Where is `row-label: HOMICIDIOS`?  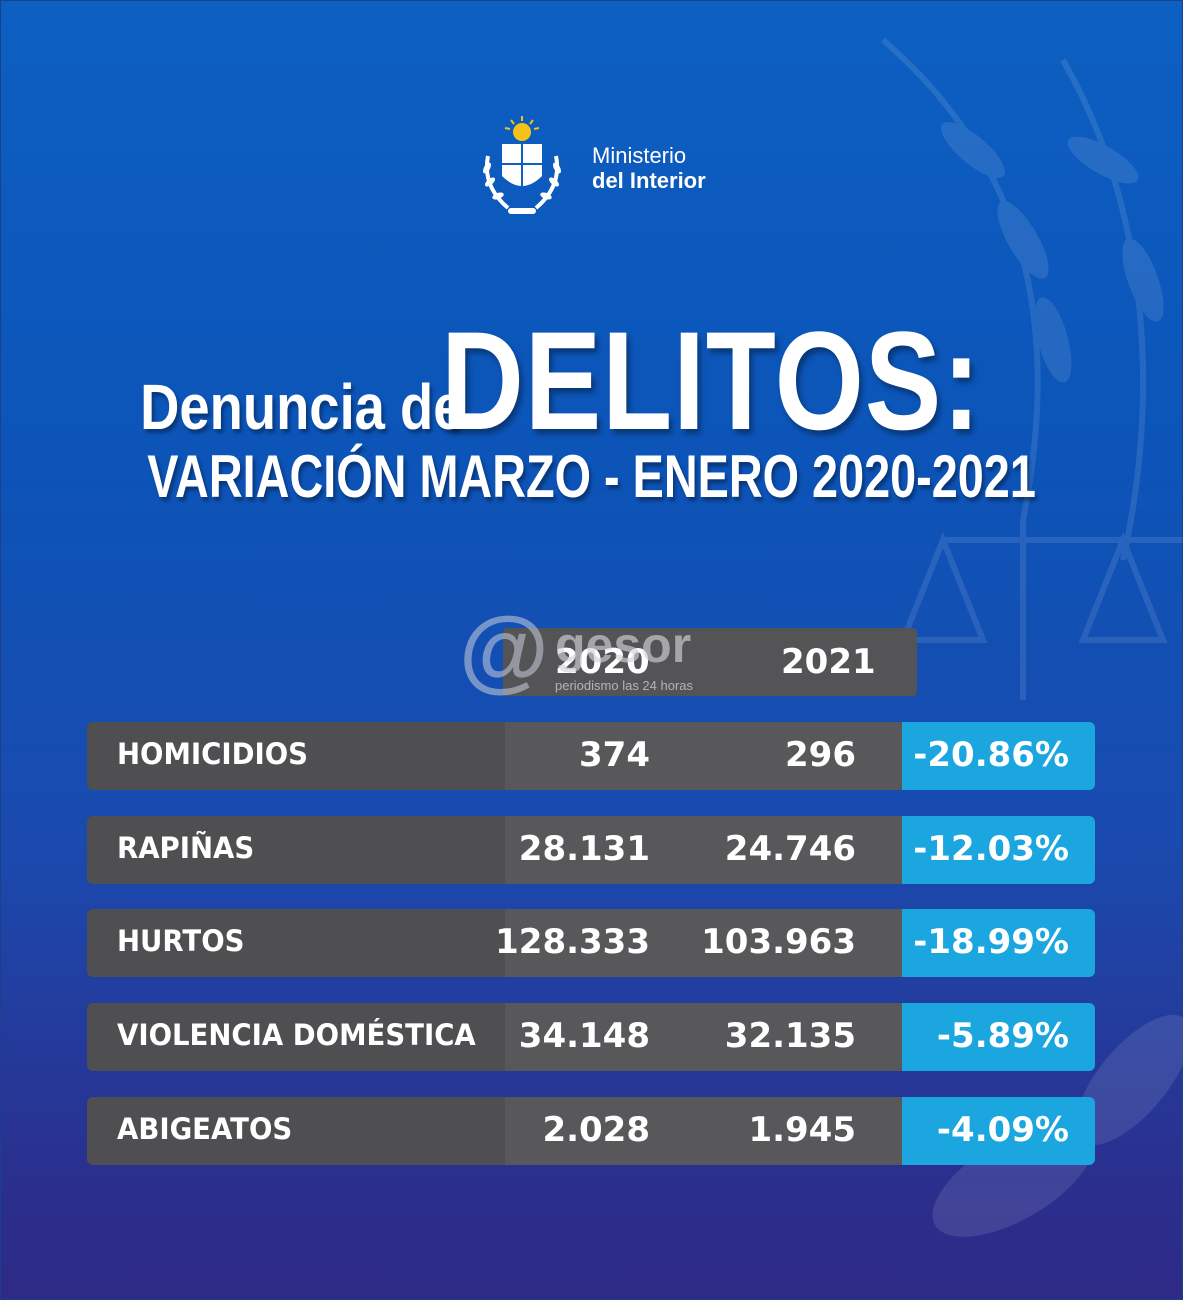 row-label: HOMICIDIOS is located at coordinates (212, 754).